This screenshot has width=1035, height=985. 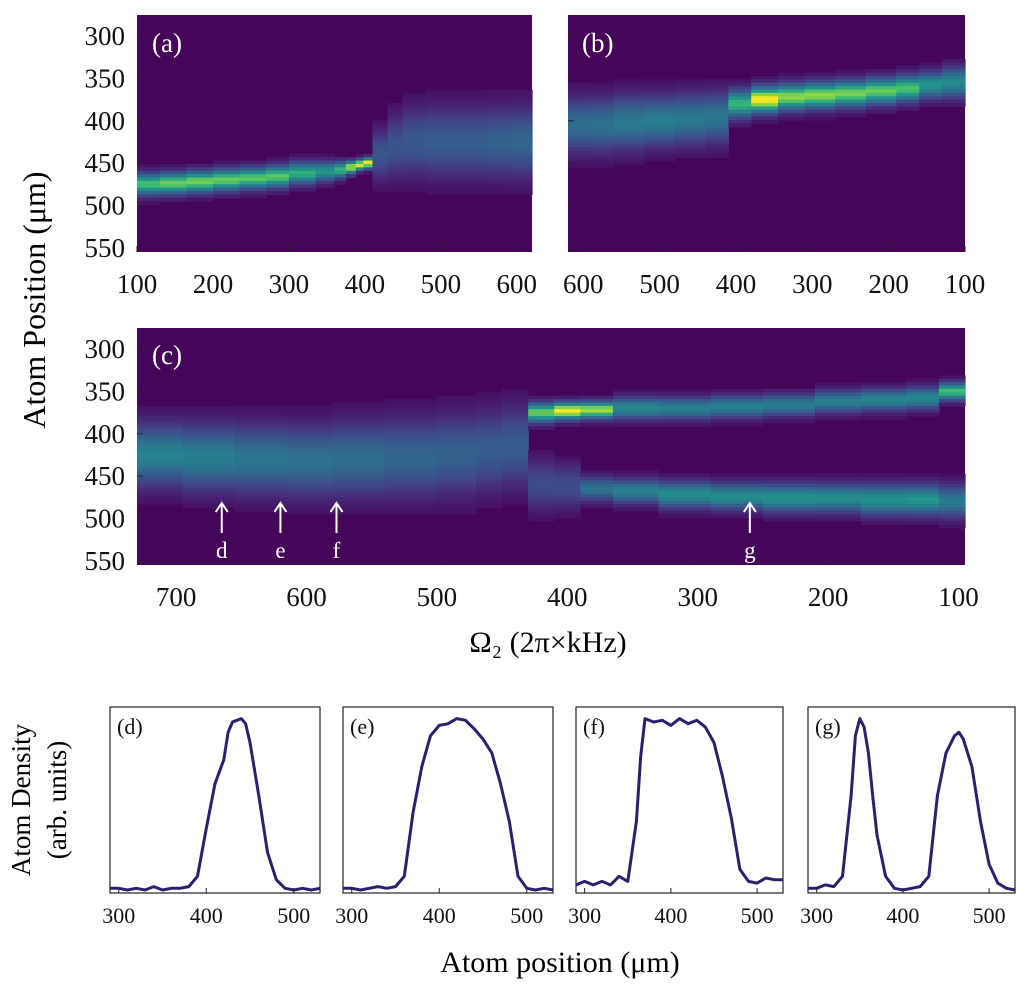 What do you see at coordinates (888, 284) in the screenshot?
I see `x-tick-label-b: 200` at bounding box center [888, 284].